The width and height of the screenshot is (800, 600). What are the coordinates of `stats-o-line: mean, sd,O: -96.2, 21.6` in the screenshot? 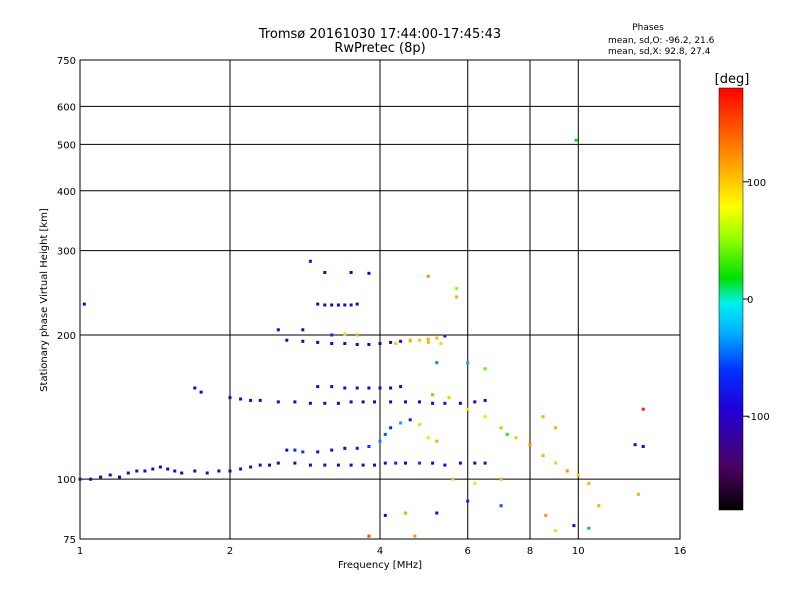 It's located at (661, 41).